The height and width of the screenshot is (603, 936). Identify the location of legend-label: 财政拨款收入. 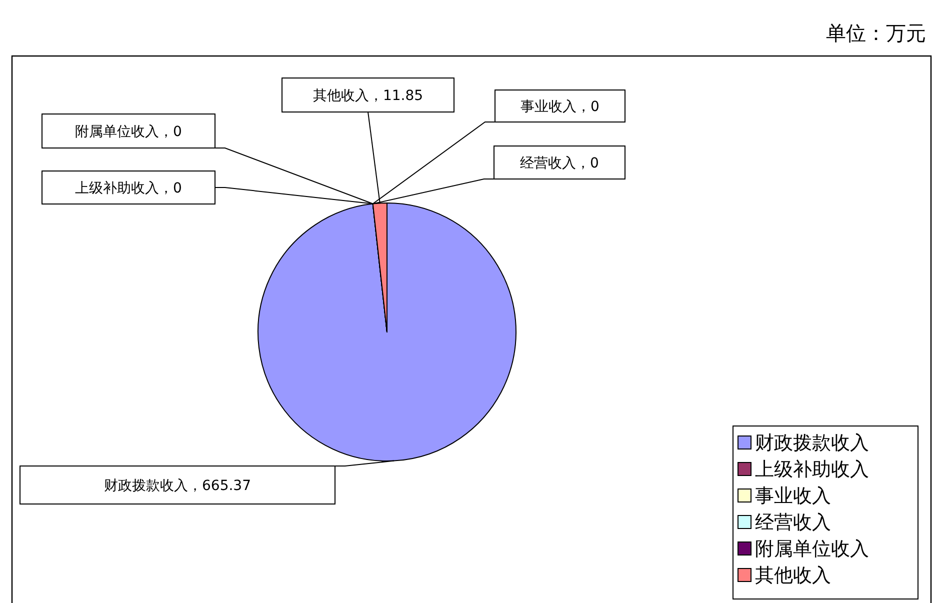
(812, 443).